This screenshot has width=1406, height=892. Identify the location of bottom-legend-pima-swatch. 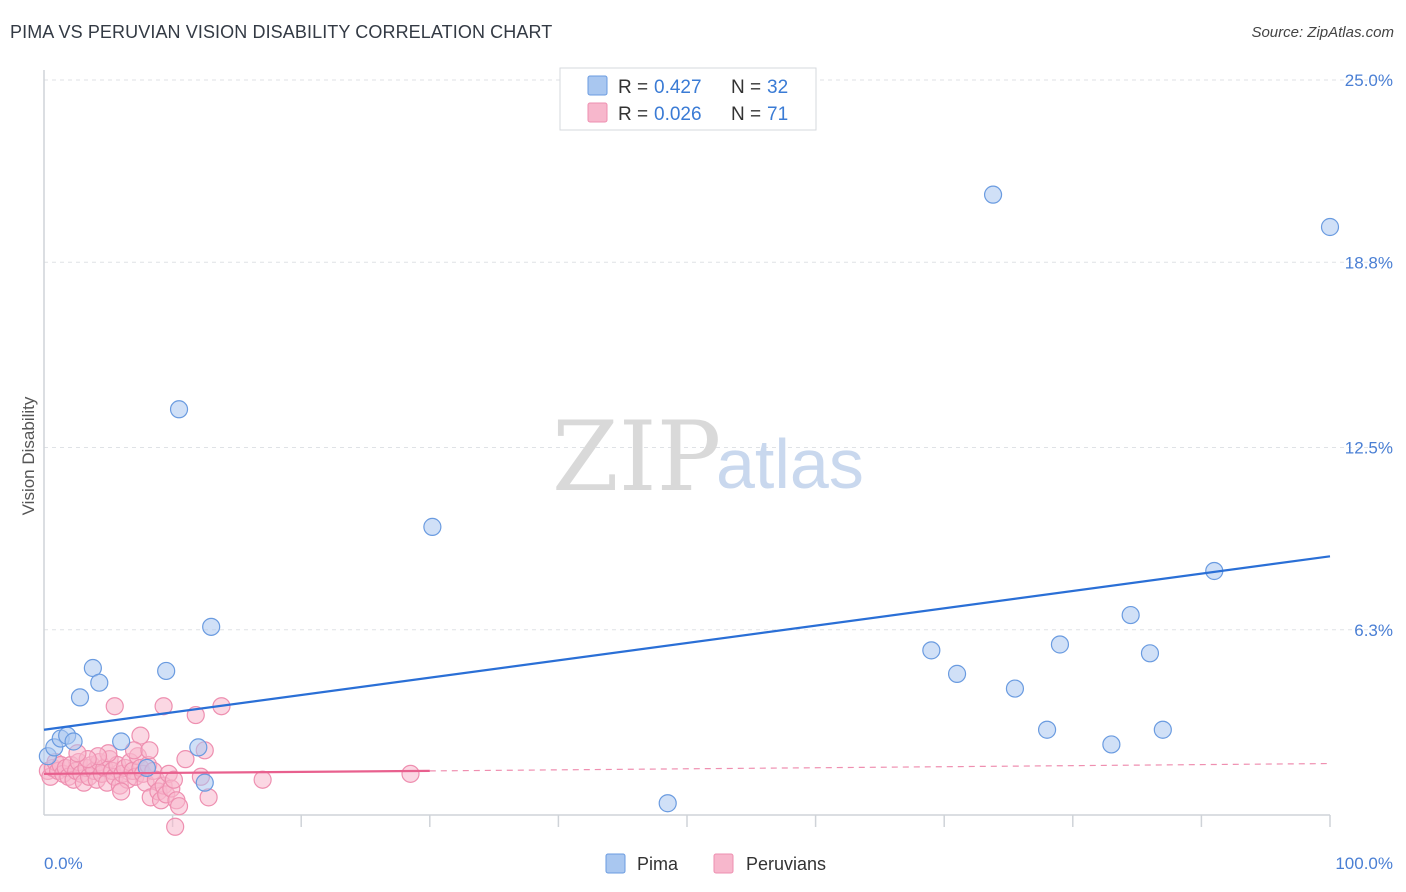
(615, 863).